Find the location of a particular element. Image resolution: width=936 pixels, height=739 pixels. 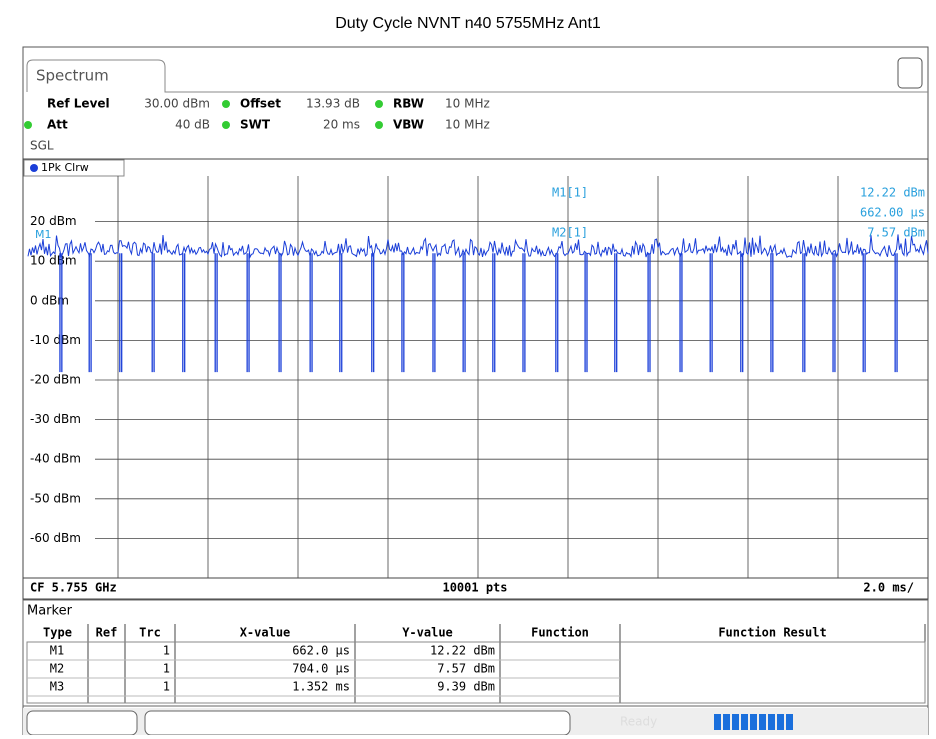

y-tick-label: -20 dBm is located at coordinates (55, 380).